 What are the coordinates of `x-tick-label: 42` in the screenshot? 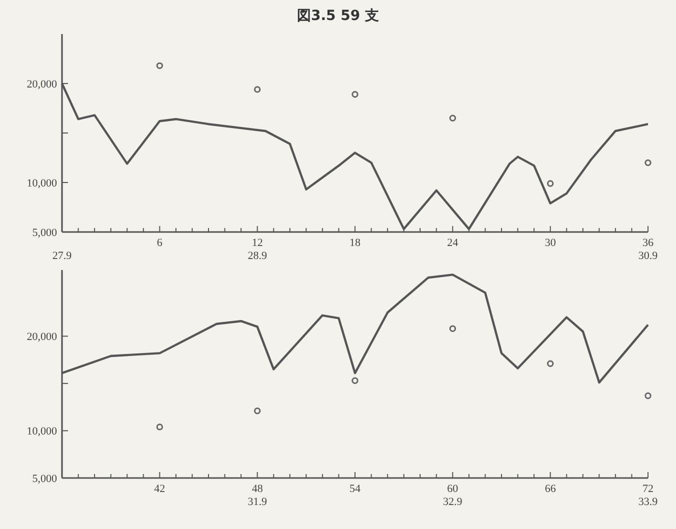 It's located at (160, 489).